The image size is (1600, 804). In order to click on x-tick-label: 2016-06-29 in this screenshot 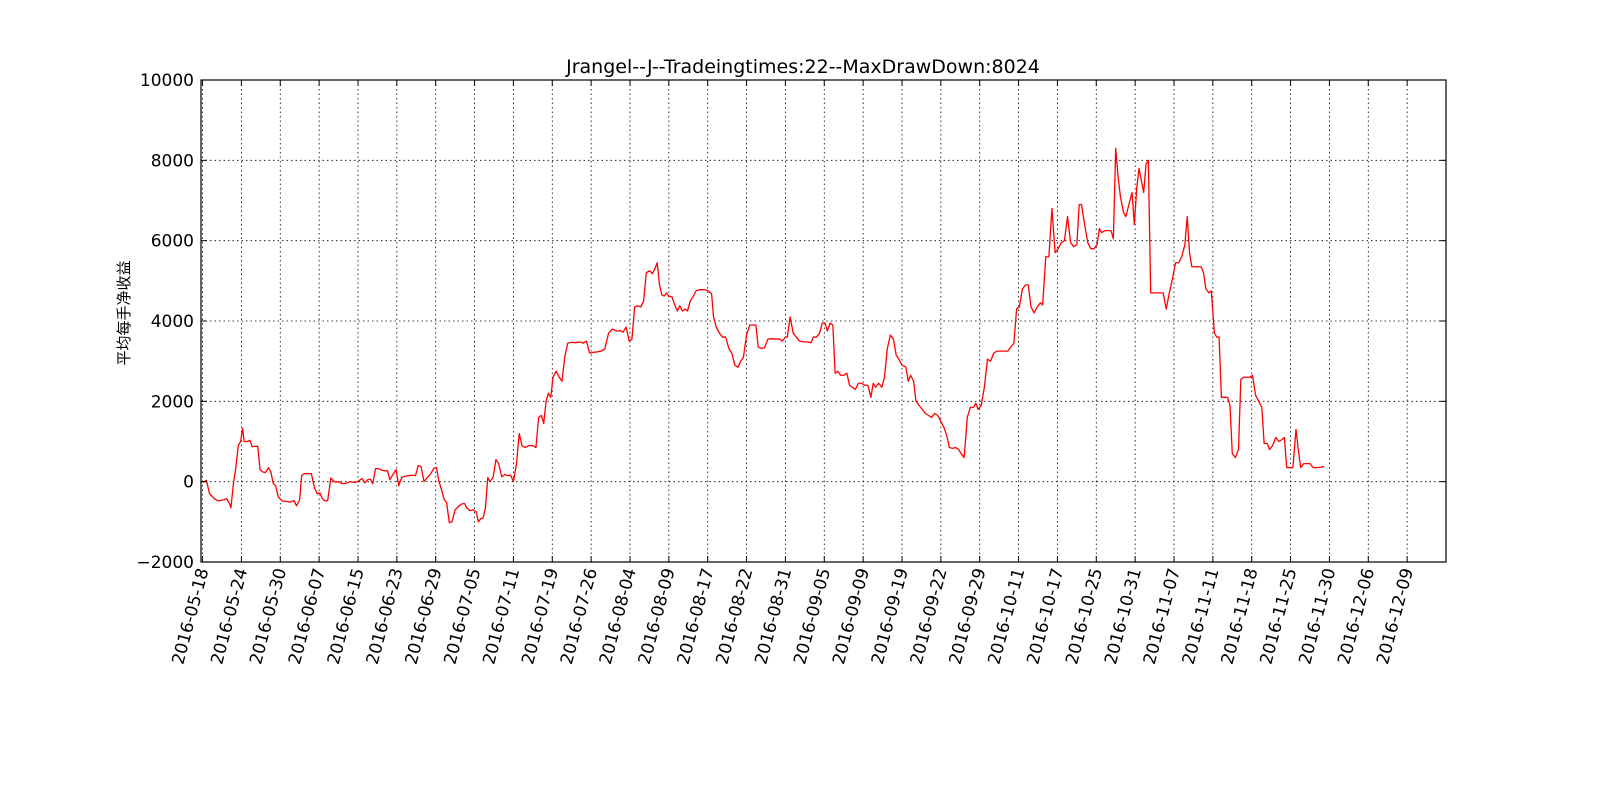, I will do `click(424, 616)`.